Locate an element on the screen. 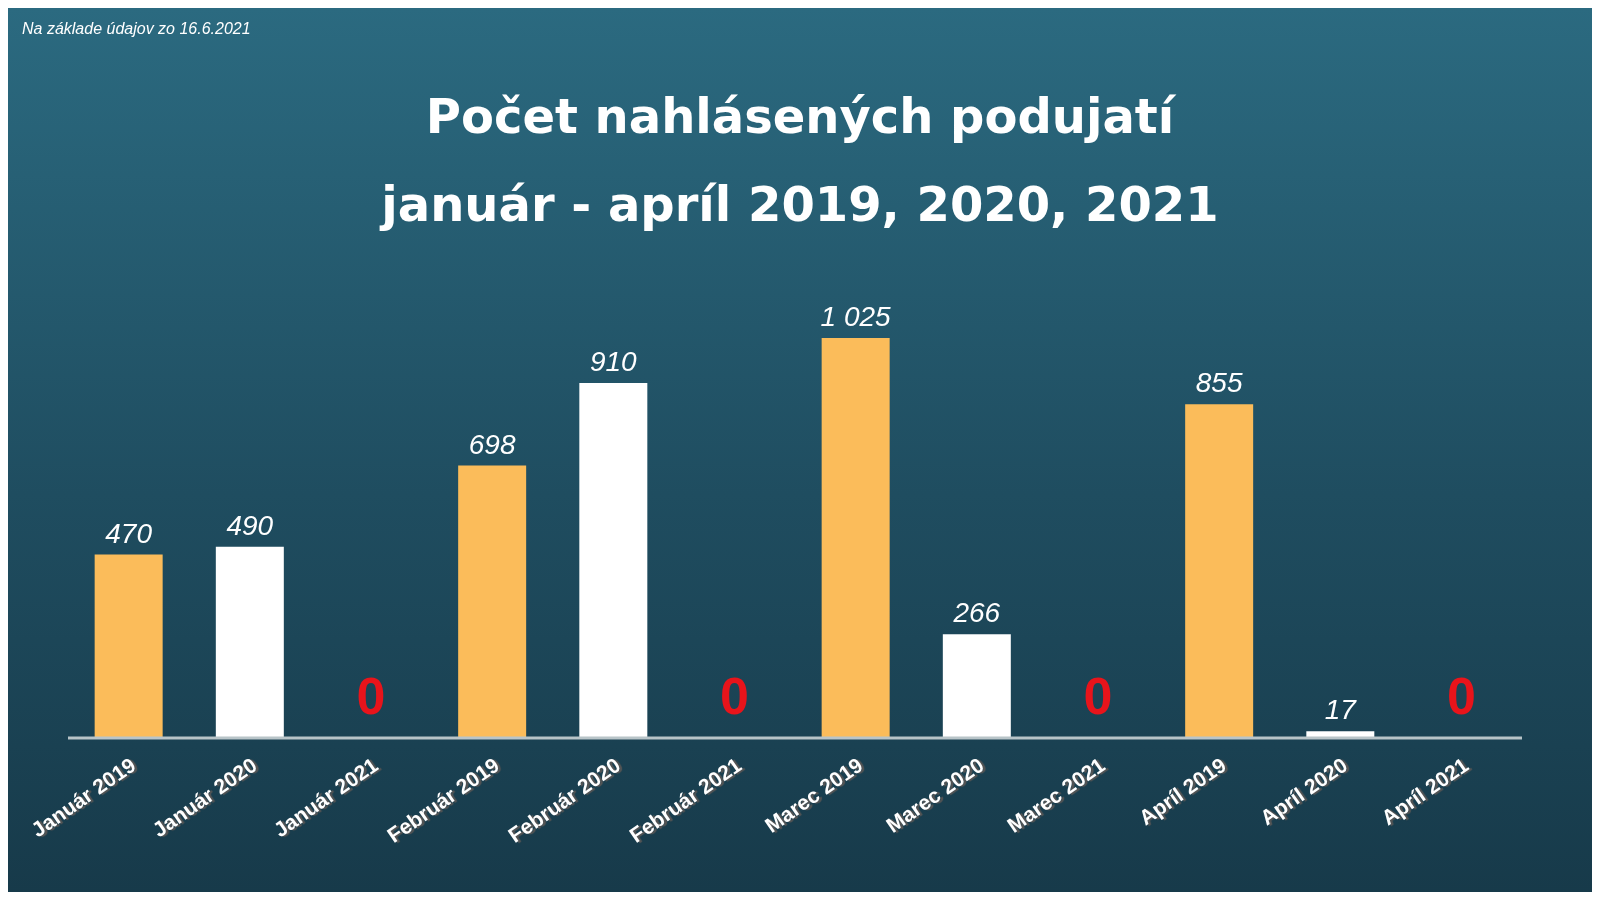 This screenshot has height=900, width=1600. chart-subtitle: január - apríl 2019, 2020, 2021 is located at coordinates (799, 204).